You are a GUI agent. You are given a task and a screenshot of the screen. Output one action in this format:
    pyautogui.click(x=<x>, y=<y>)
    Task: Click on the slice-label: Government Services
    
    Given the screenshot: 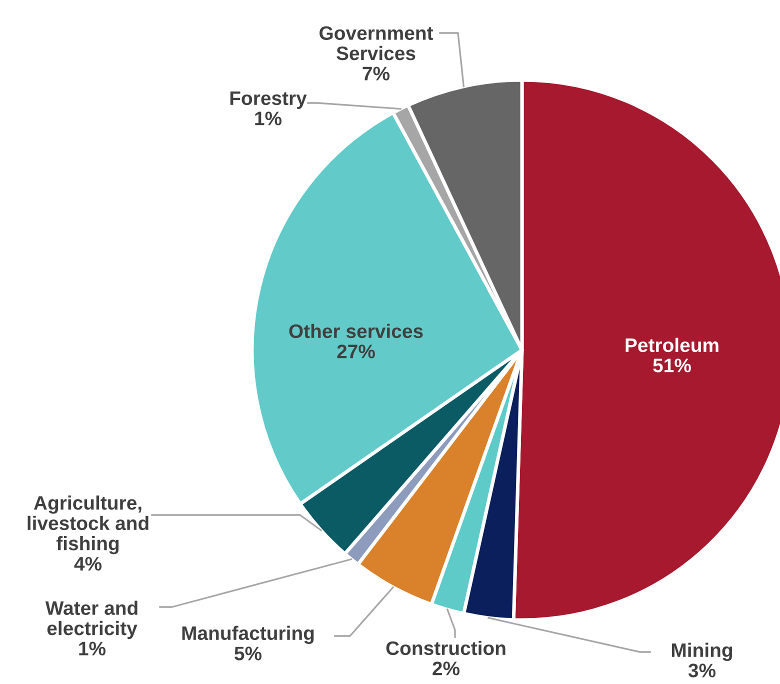 What is the action you would take?
    pyautogui.click(x=377, y=43)
    